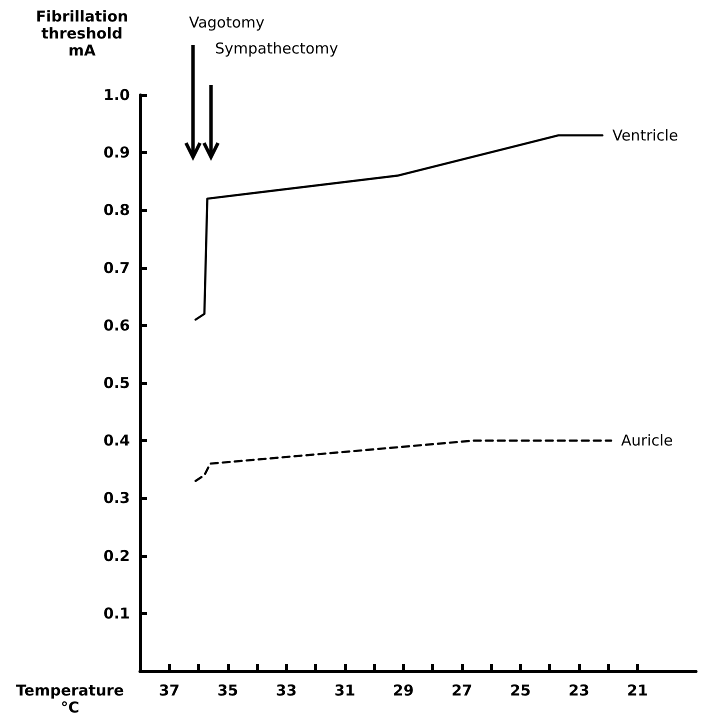 The width and height of the screenshot is (707, 718). I want to click on line-series, so click(403, 461).